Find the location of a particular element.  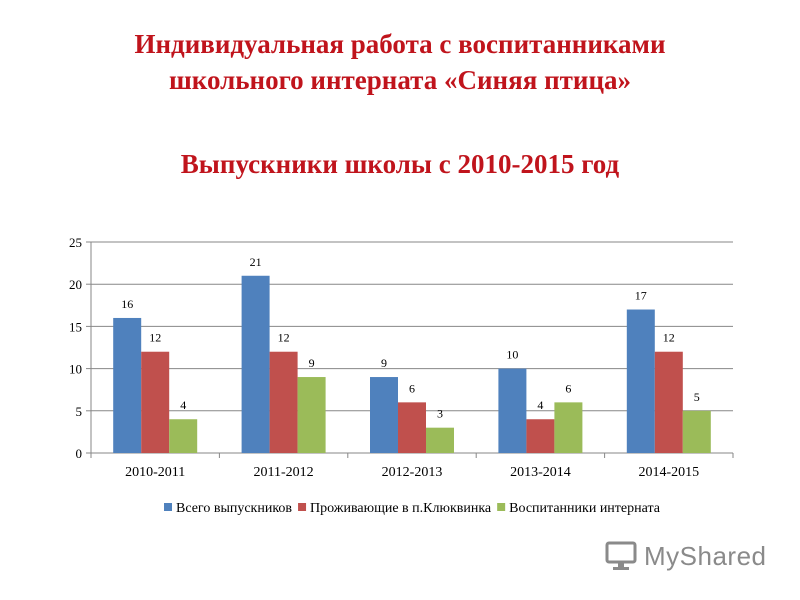

data-label: 5 is located at coordinates (697, 397).